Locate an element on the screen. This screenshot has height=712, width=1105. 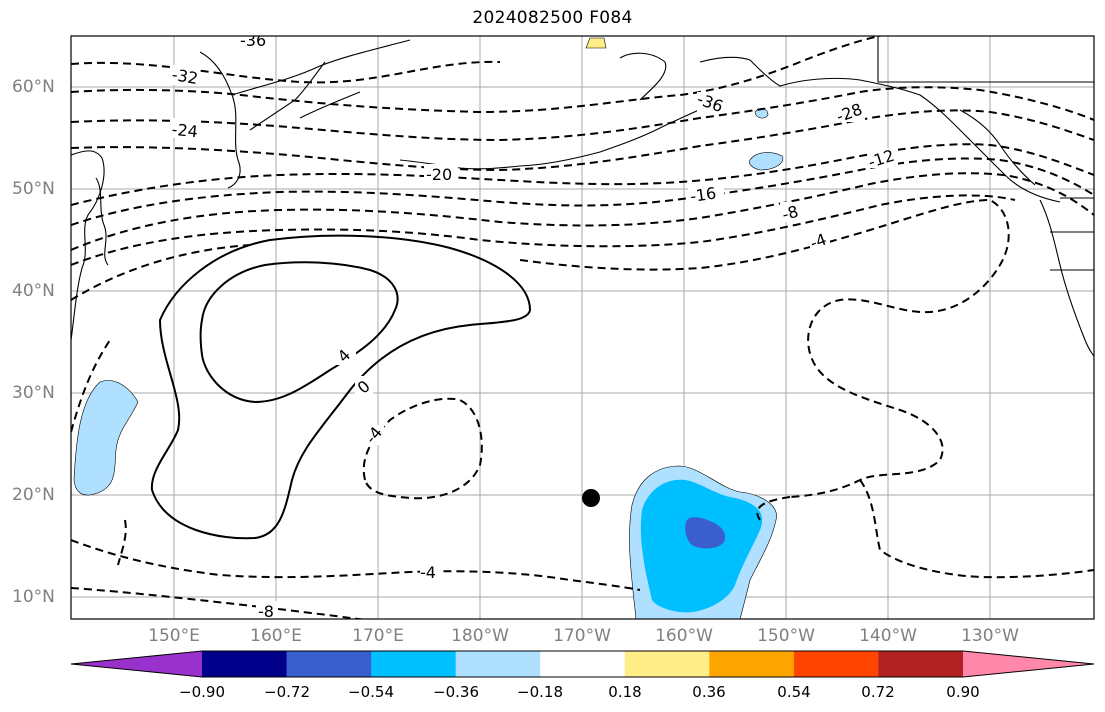
map-title: 2024082500 F084 is located at coordinates (552, 18).